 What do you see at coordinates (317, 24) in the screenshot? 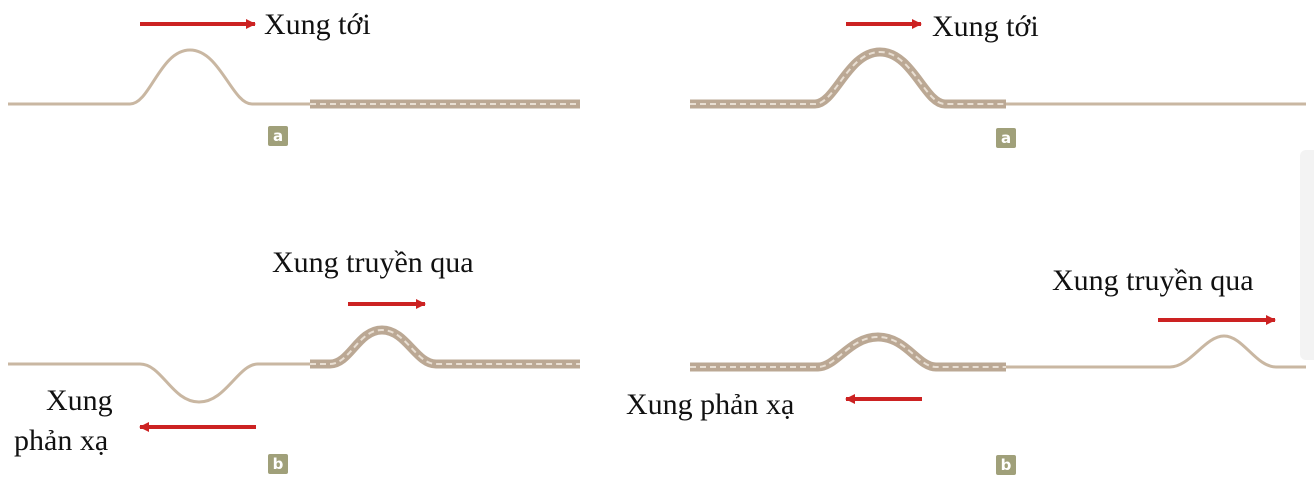
I see `incident-label-left: Xung tới` at bounding box center [317, 24].